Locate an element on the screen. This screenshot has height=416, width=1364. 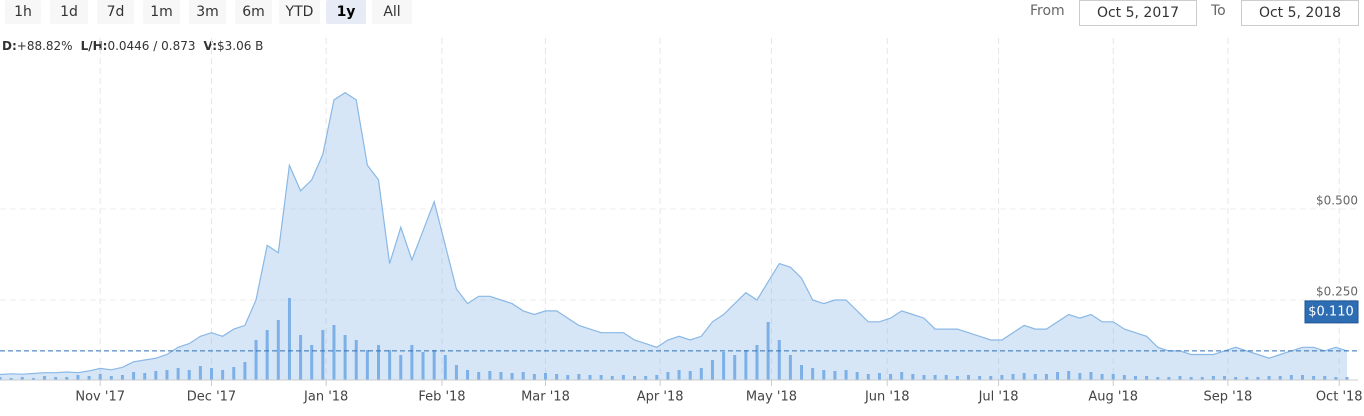
range-button: 1d is located at coordinates (69, 12).